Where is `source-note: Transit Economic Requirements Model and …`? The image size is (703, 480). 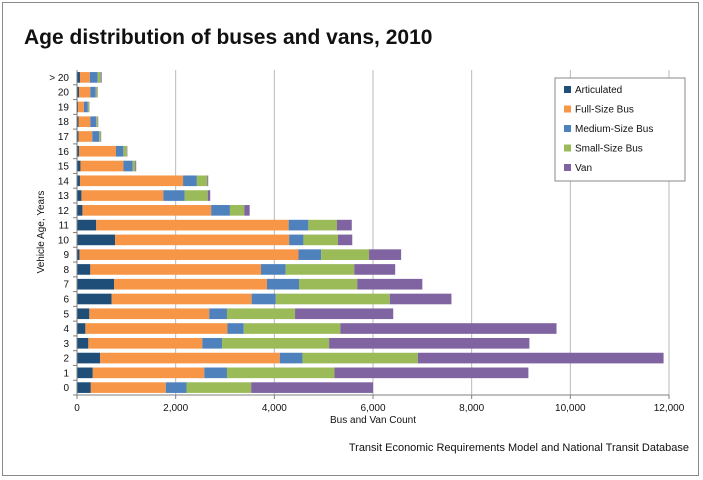 source-note: Transit Economic Requirements Model and … is located at coordinates (518, 448).